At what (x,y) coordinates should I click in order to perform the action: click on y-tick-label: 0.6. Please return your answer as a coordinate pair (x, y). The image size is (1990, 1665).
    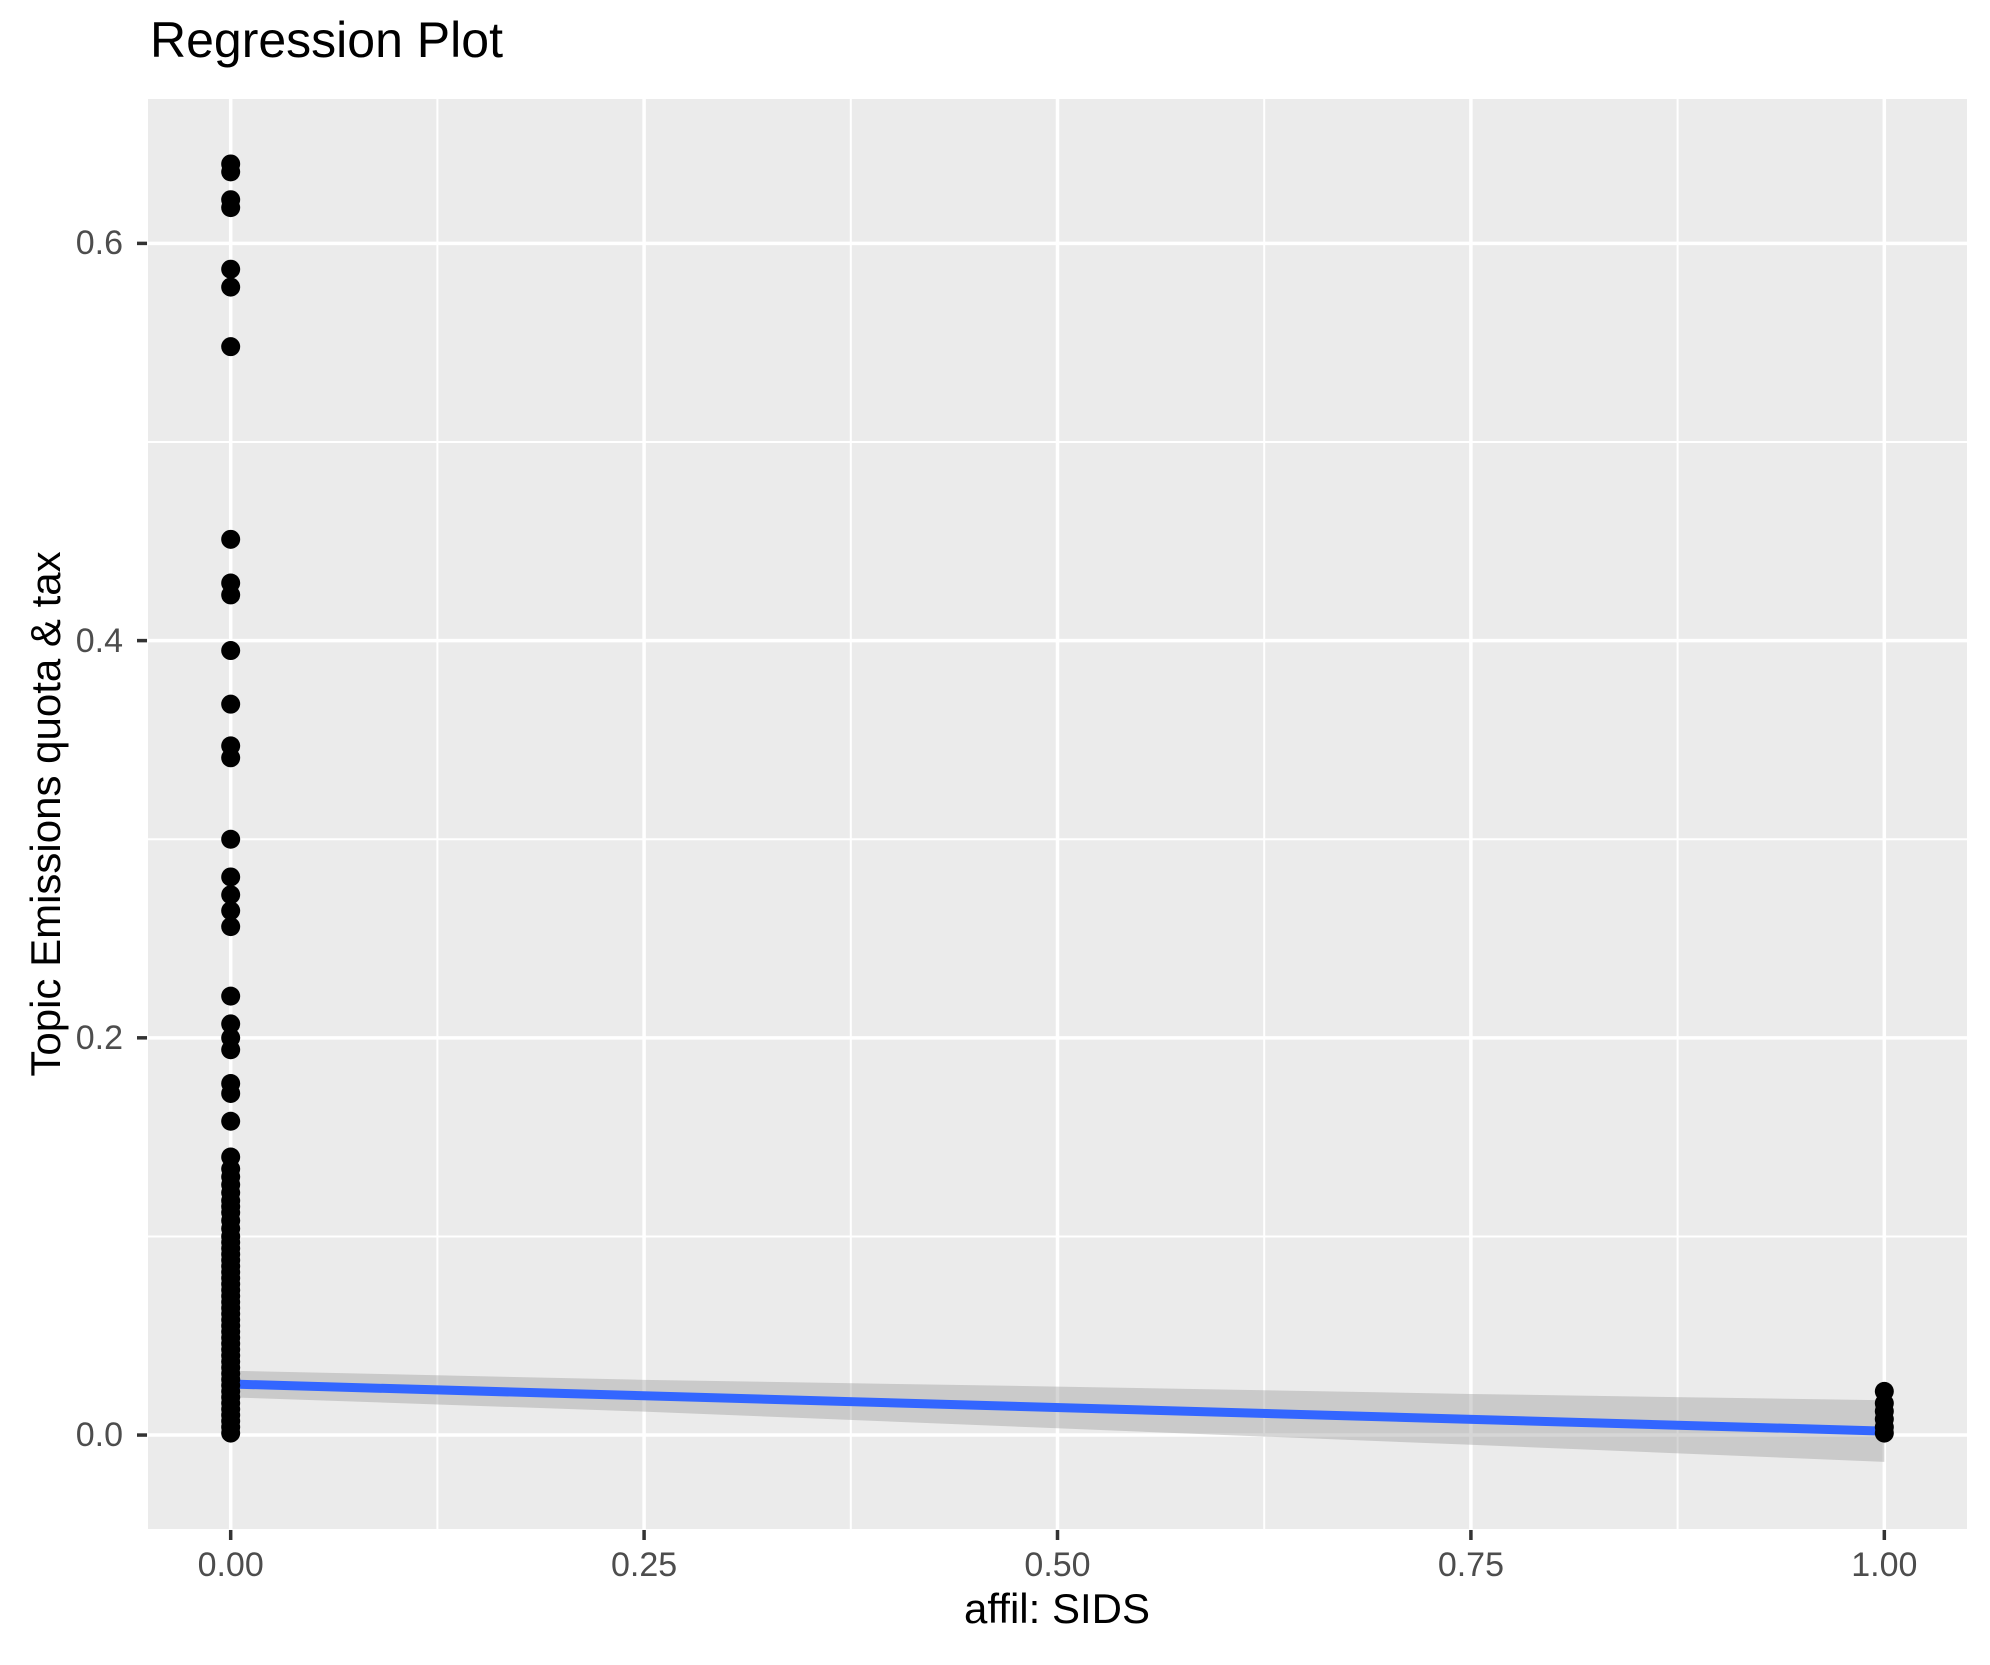
    Looking at the image, I should click on (99, 243).